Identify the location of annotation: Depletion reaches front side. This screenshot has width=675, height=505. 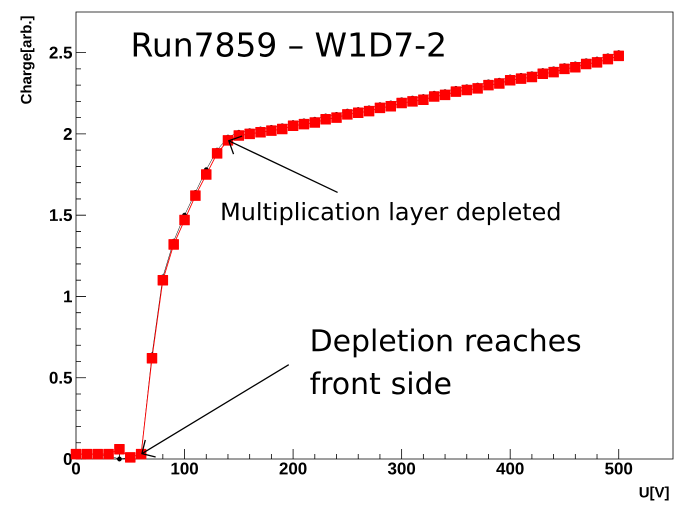
(445, 361).